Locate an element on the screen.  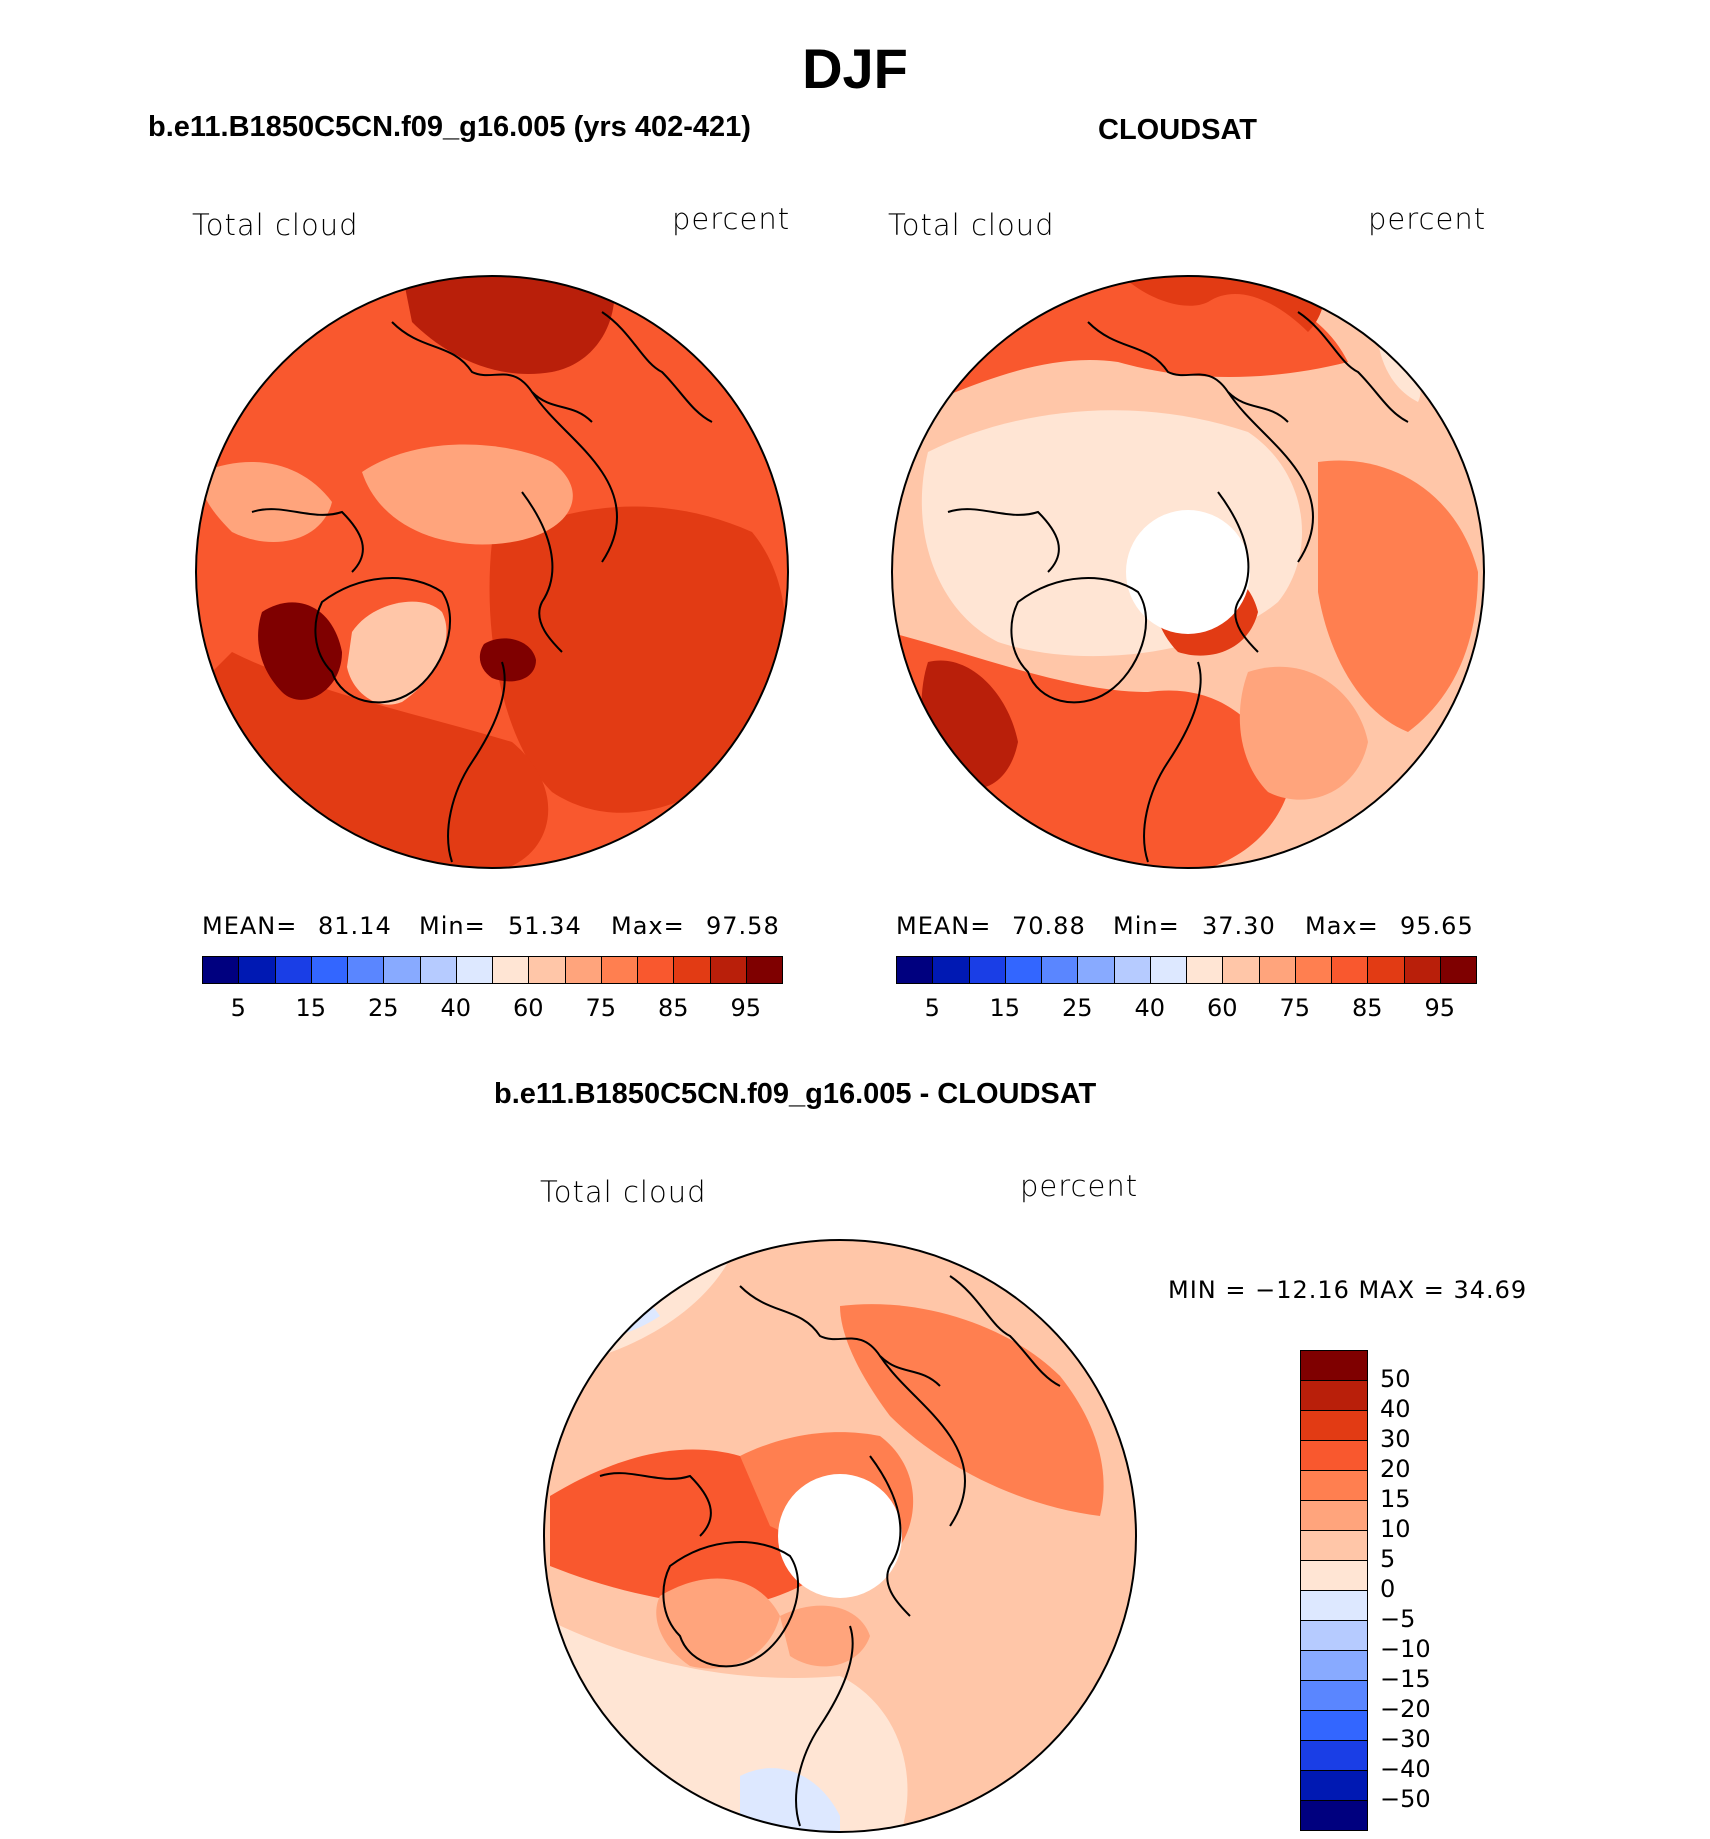
panel-3-colorbar is located at coordinates (1334, 1590).